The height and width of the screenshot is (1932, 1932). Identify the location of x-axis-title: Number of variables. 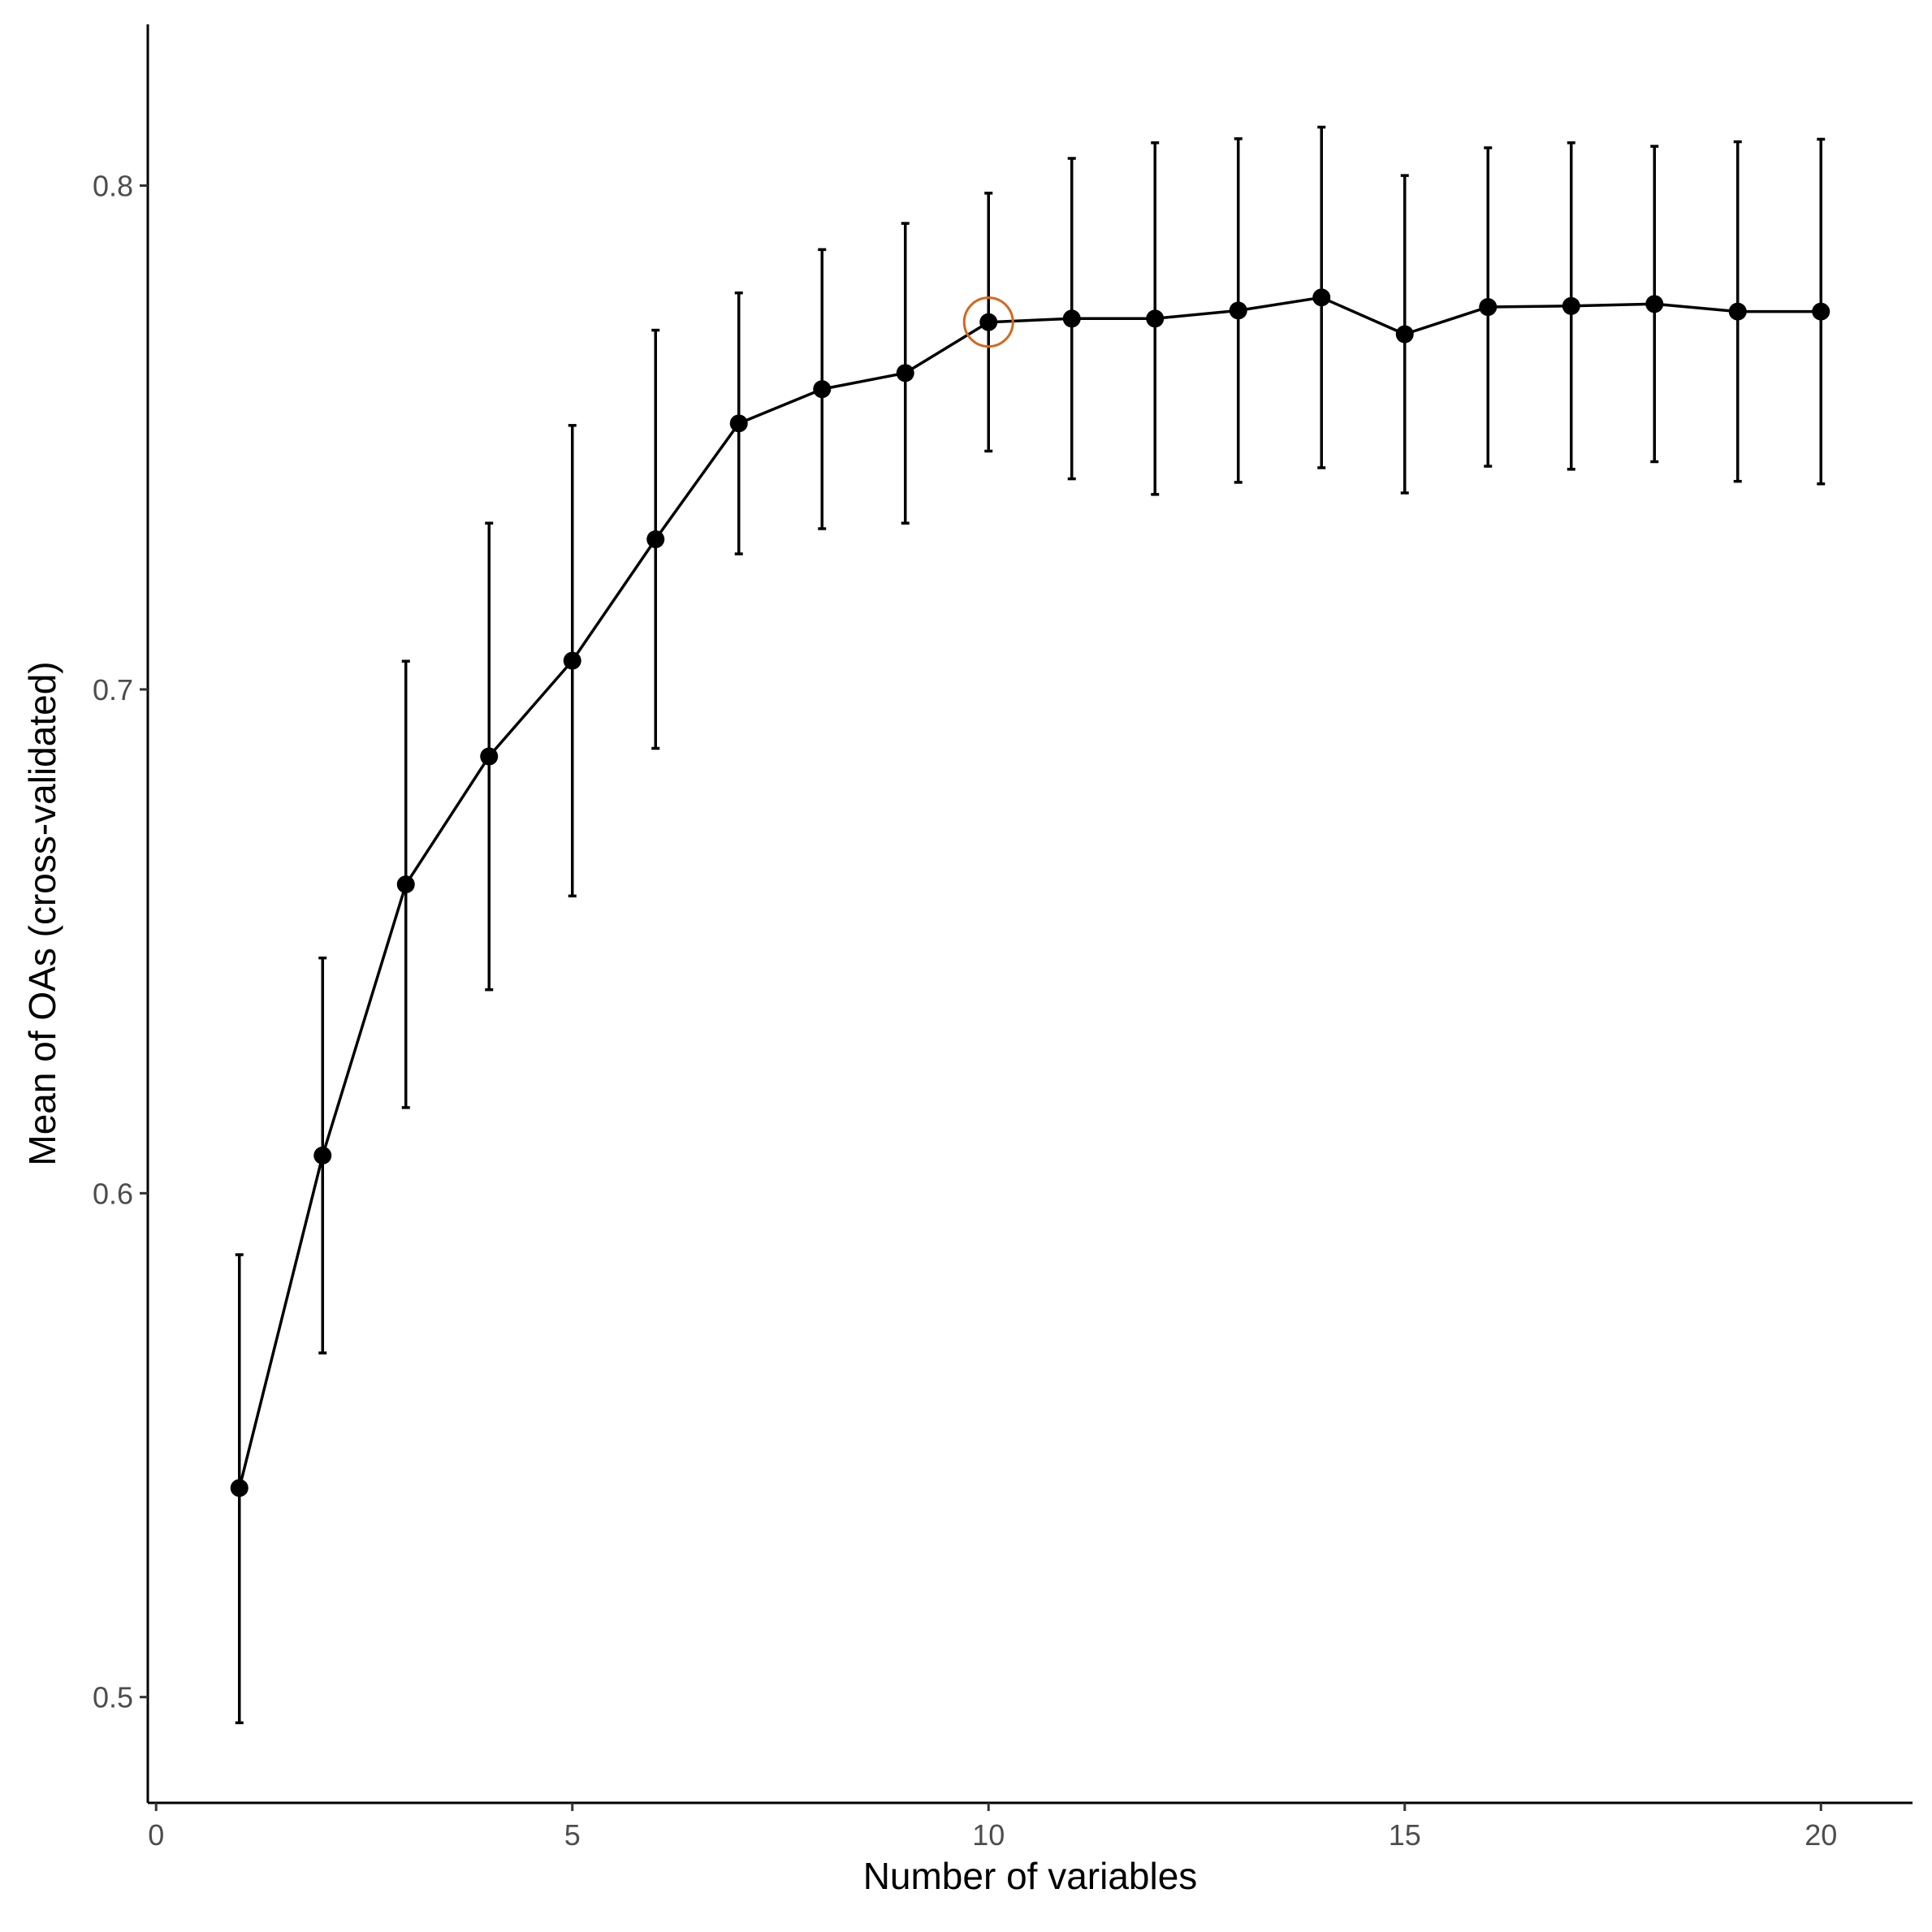
(1030, 1876).